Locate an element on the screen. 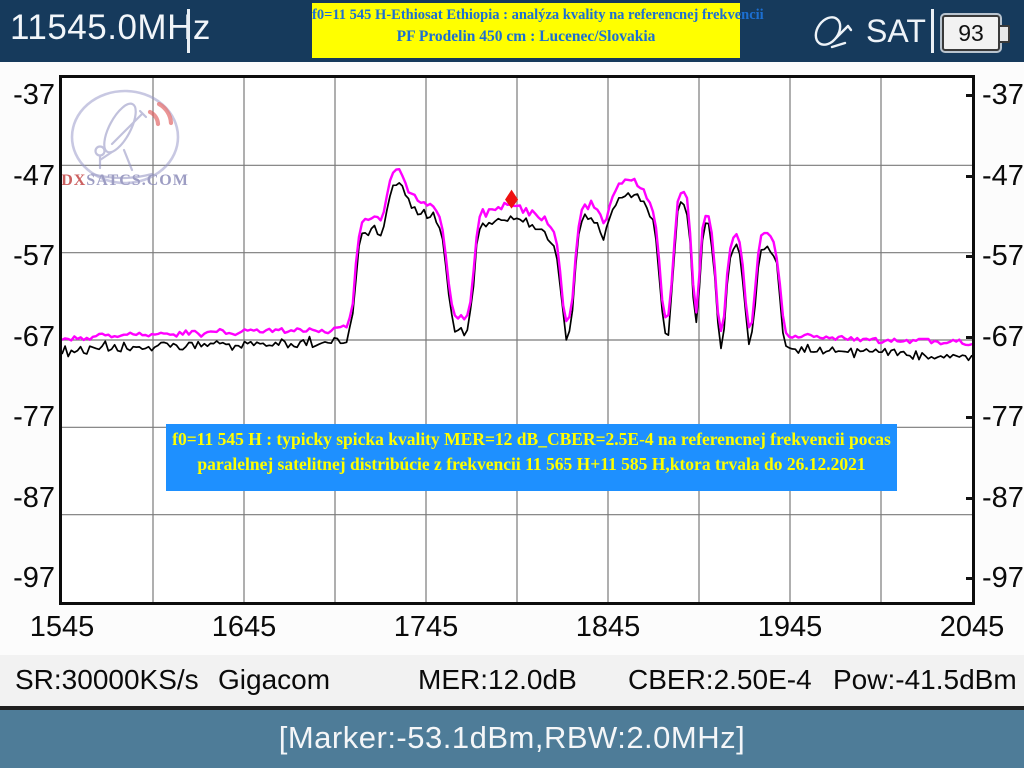 The width and height of the screenshot is (1024, 768). power-readout: Pow:-41.5dBm is located at coordinates (925, 679).